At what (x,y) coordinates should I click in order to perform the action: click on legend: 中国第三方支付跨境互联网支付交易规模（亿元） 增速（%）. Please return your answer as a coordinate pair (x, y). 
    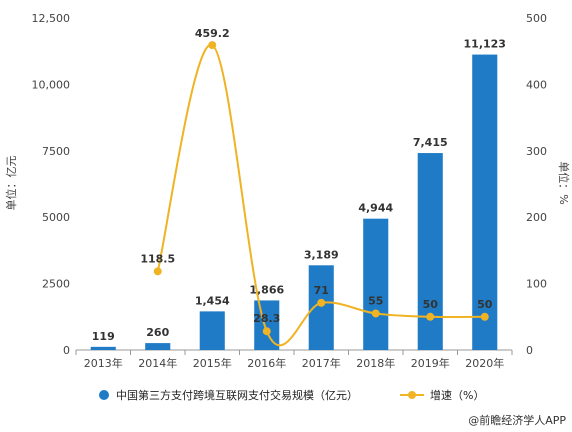
    Looking at the image, I should click on (291, 395).